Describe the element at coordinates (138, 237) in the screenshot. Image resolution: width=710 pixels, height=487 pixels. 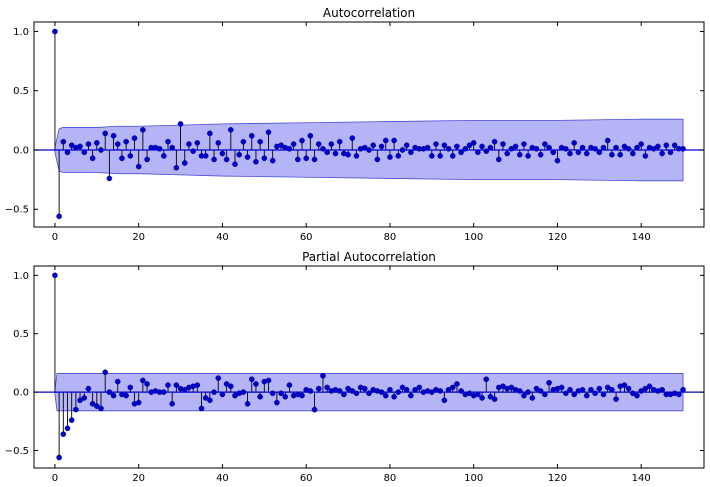
I see `acf-x-tick-label: 20` at that location.